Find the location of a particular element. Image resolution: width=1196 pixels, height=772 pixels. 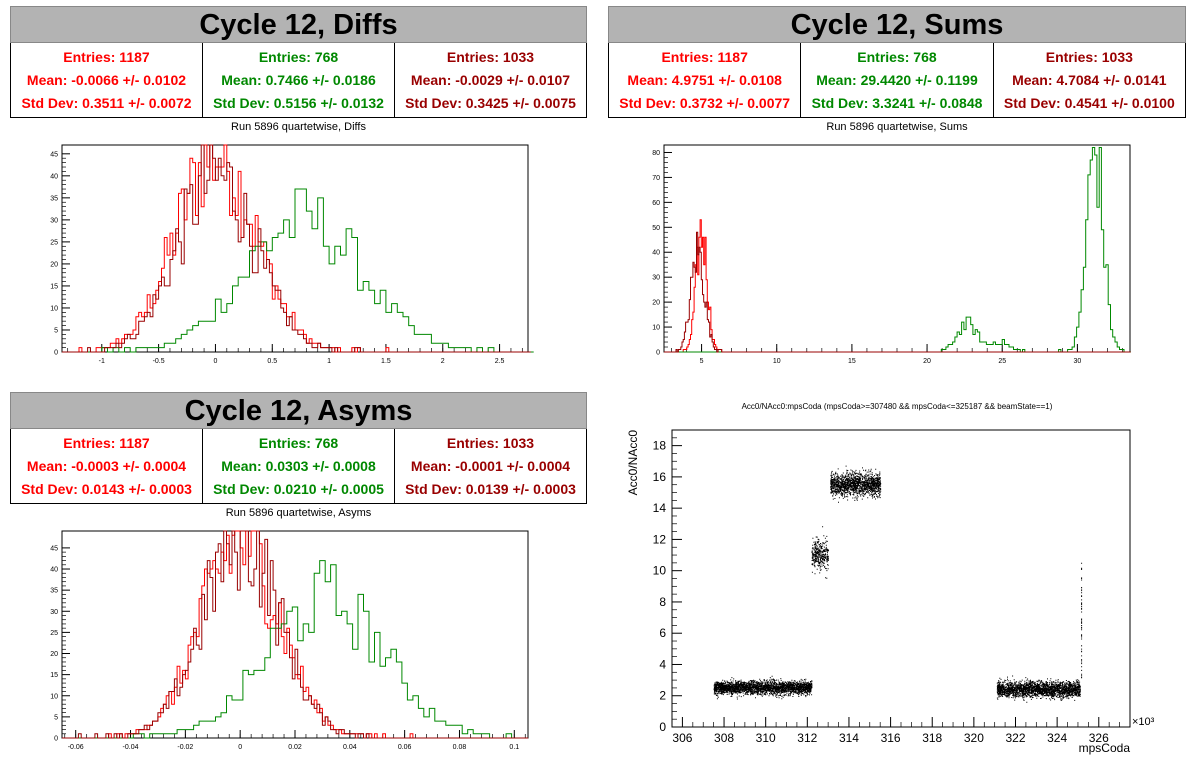

diffs-plot: 0 5 10 15 20 25 30 35 40 45 -1 -0.5 0 0.5 1 1.5 2 2.5 is located at coordinates (292, 254).